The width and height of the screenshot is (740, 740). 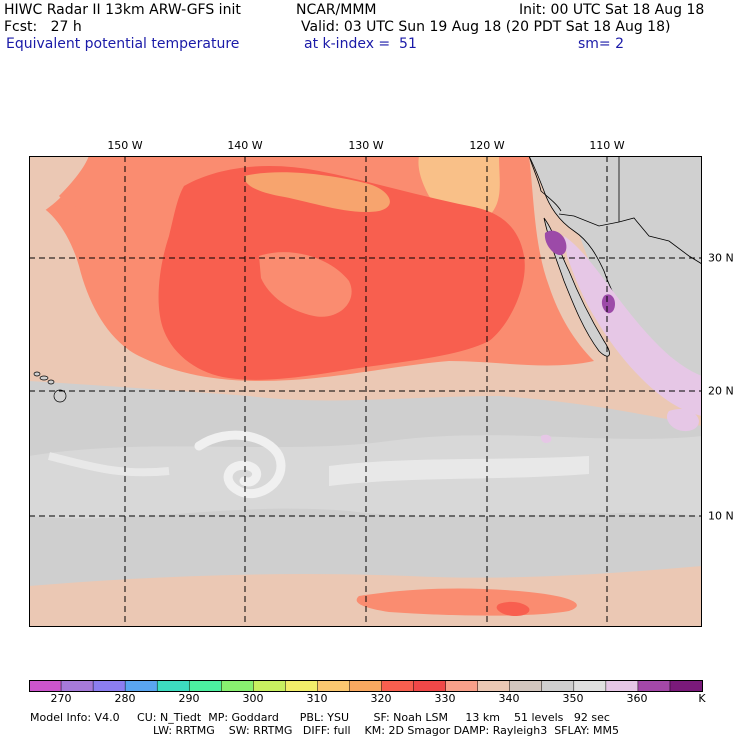 What do you see at coordinates (360, 44) in the screenshot?
I see `k-index: at k-index = 51` at bounding box center [360, 44].